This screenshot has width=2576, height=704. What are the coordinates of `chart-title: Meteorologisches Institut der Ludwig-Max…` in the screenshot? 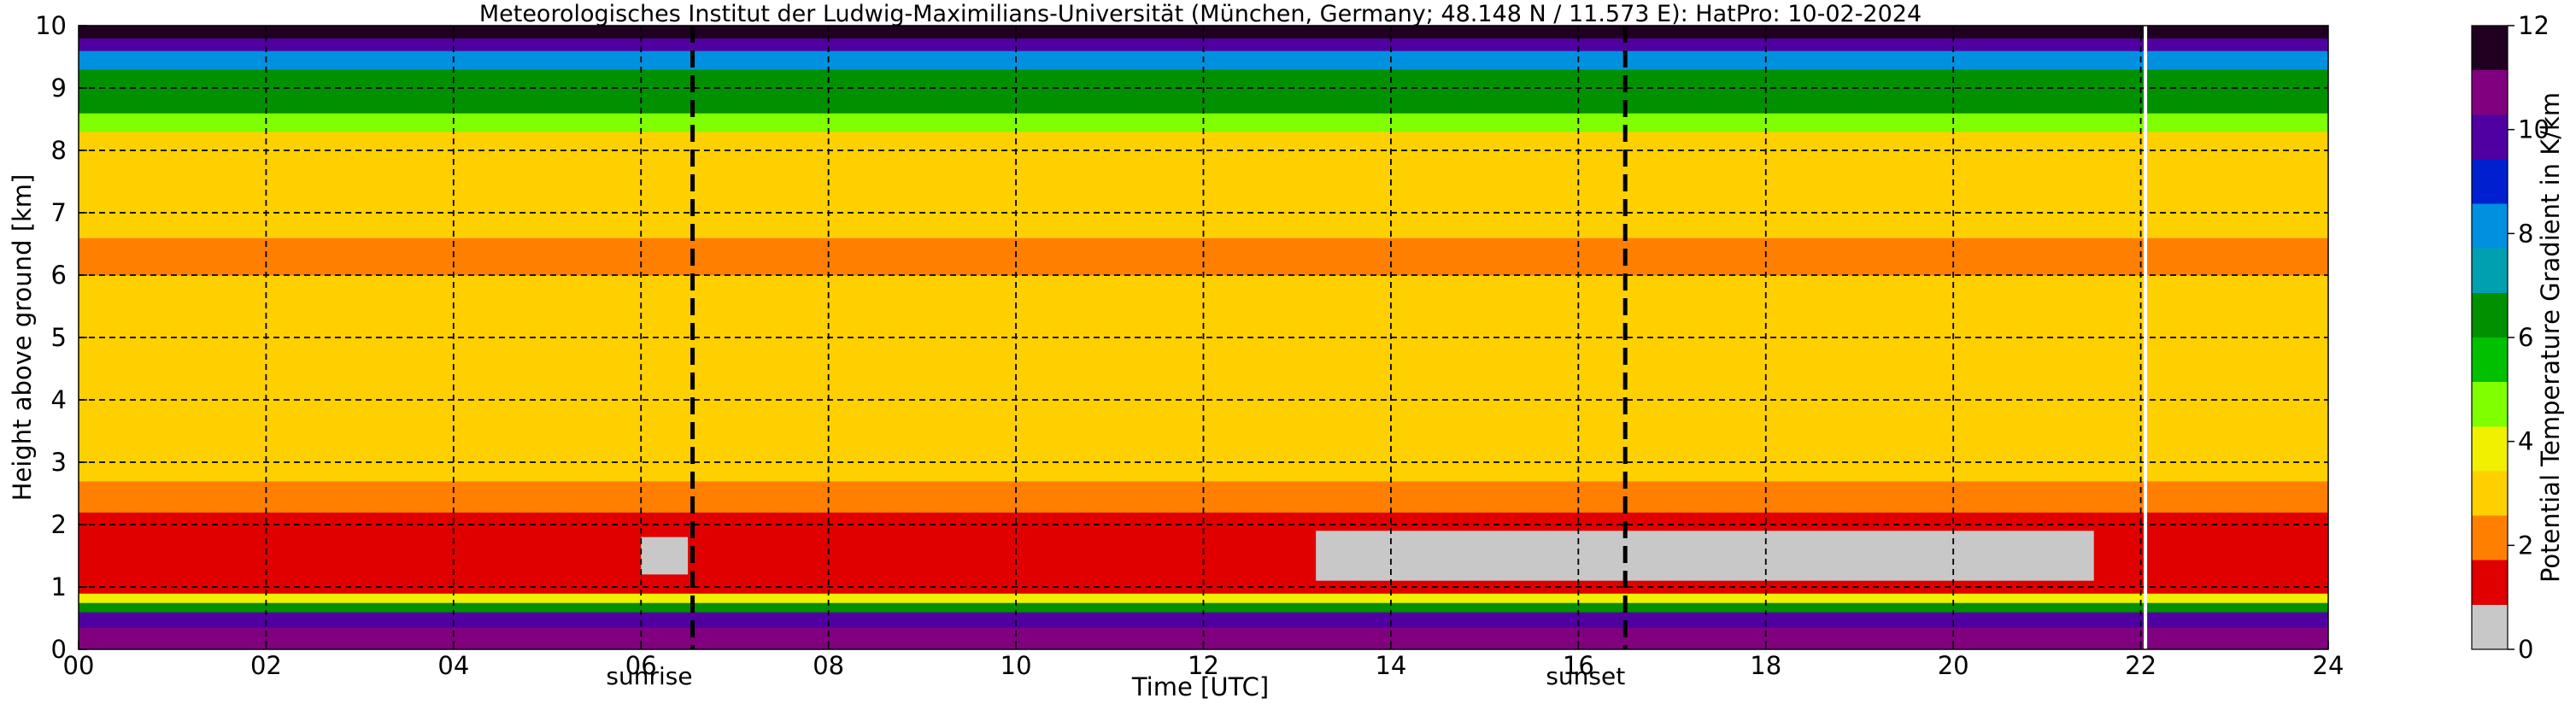 It's located at (1200, 14).